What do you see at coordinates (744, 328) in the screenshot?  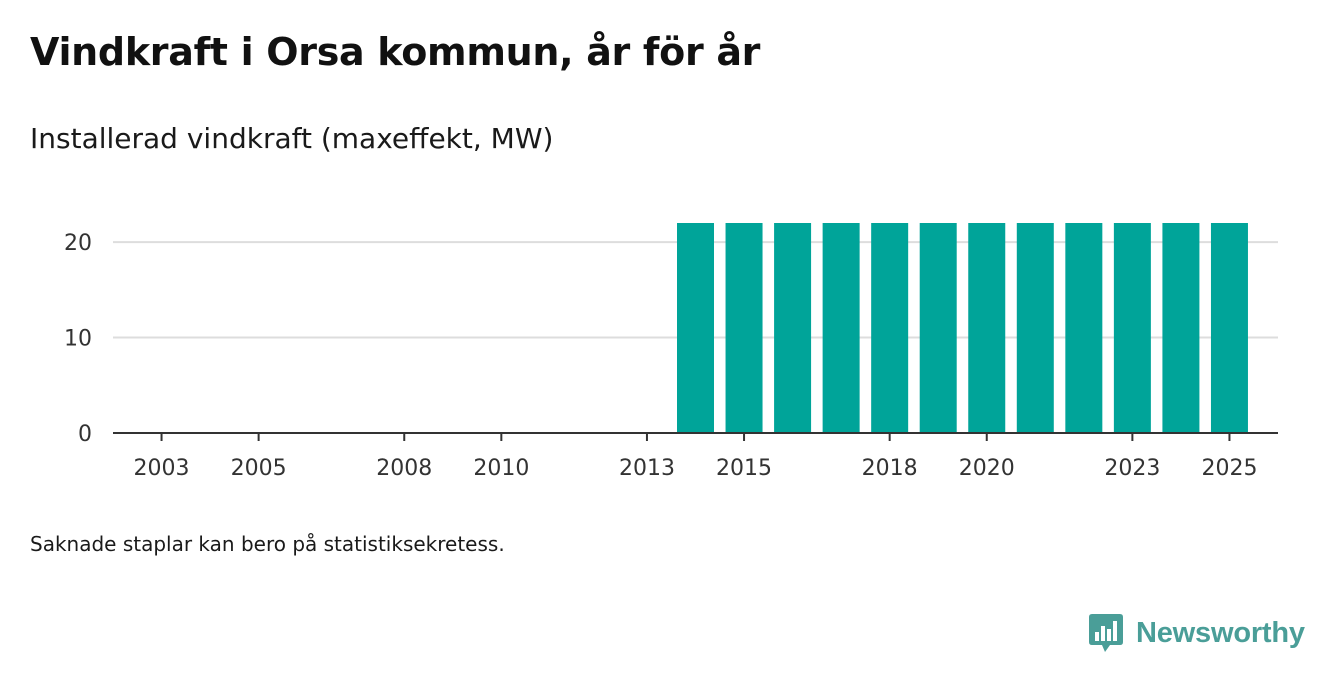 I see `bar-2015` at bounding box center [744, 328].